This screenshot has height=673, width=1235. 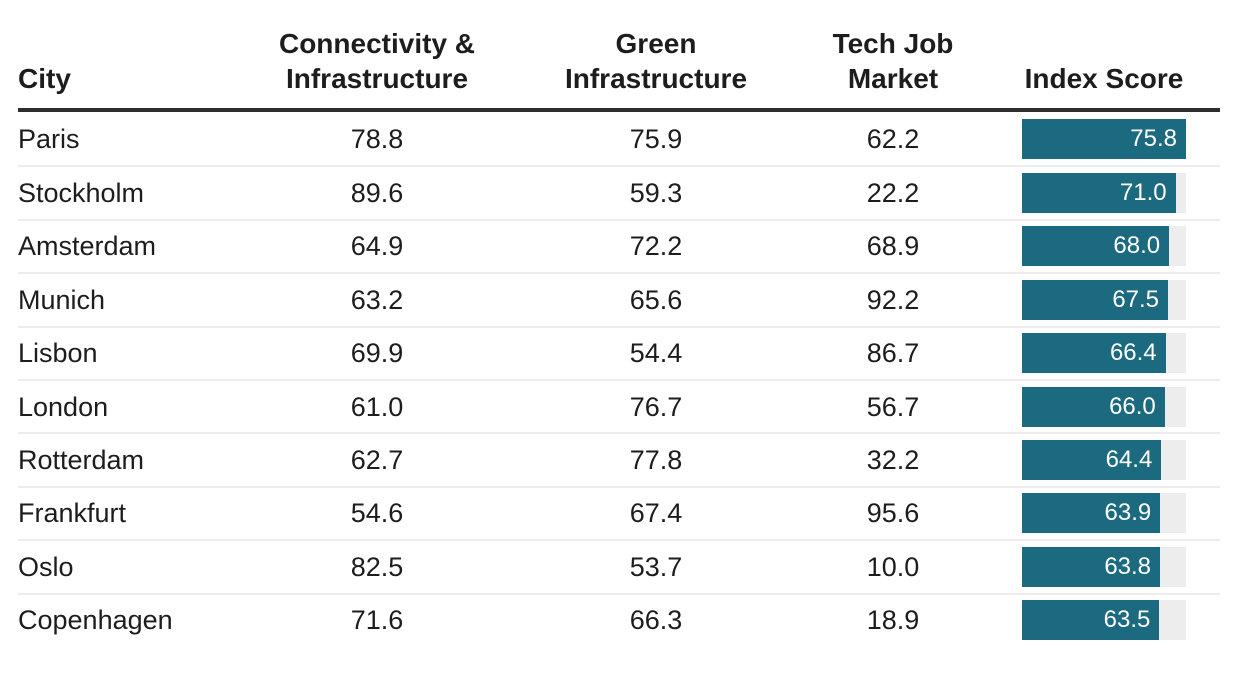 I want to click on index-score-track: 63.5, so click(x=1104, y=620).